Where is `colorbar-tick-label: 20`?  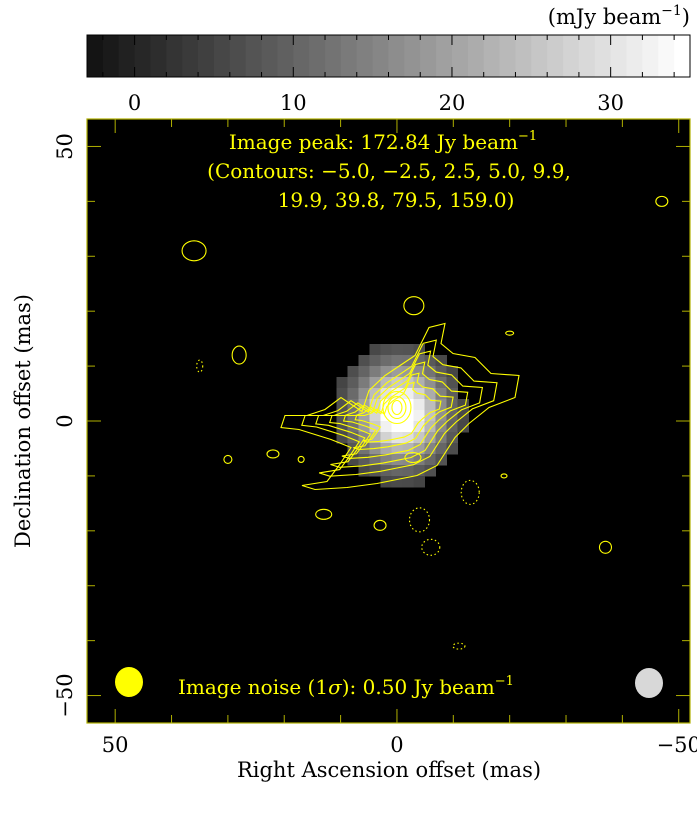 colorbar-tick-label: 20 is located at coordinates (452, 103).